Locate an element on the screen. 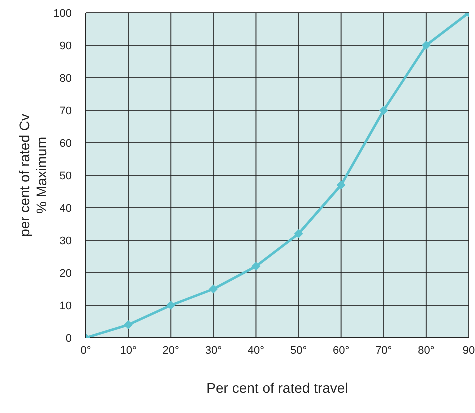 Image resolution: width=475 pixels, height=413 pixels. y-tick-label: 40 is located at coordinates (66, 209).